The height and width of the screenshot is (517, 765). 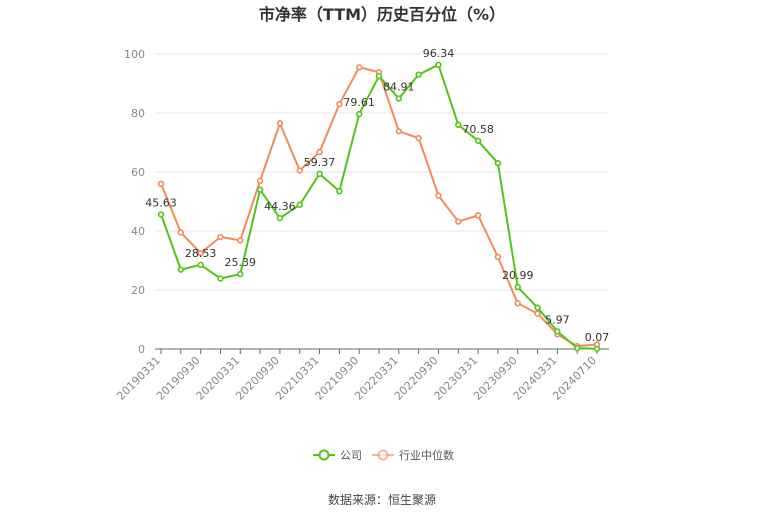 What do you see at coordinates (518, 275) in the screenshot?
I see `data-label: 20.99` at bounding box center [518, 275].